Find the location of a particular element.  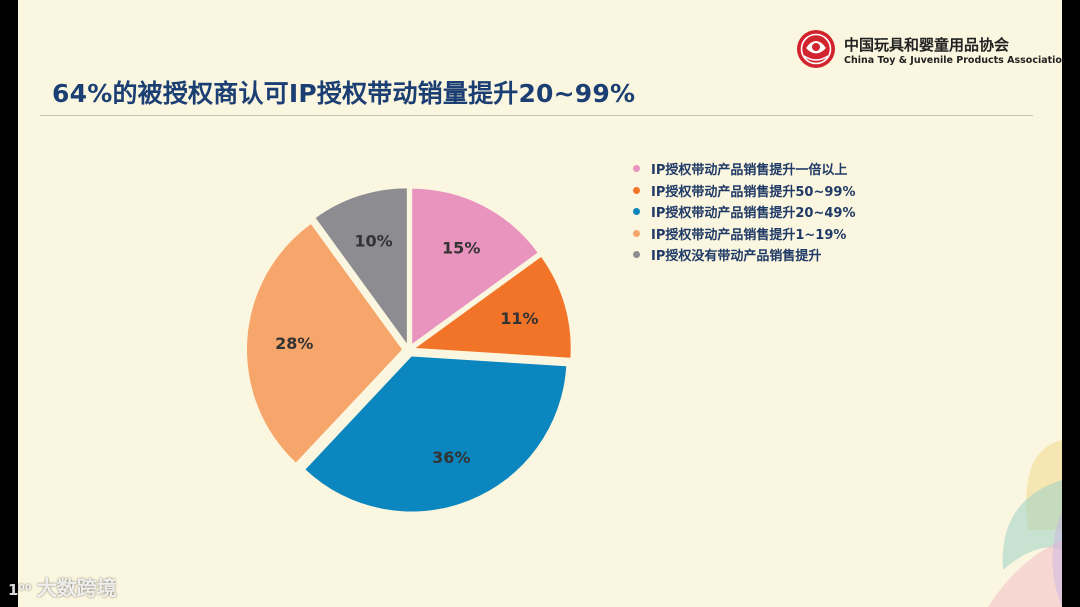

legend-label-4: IP授权带动产品销售提升1~19% is located at coordinates (749, 235).